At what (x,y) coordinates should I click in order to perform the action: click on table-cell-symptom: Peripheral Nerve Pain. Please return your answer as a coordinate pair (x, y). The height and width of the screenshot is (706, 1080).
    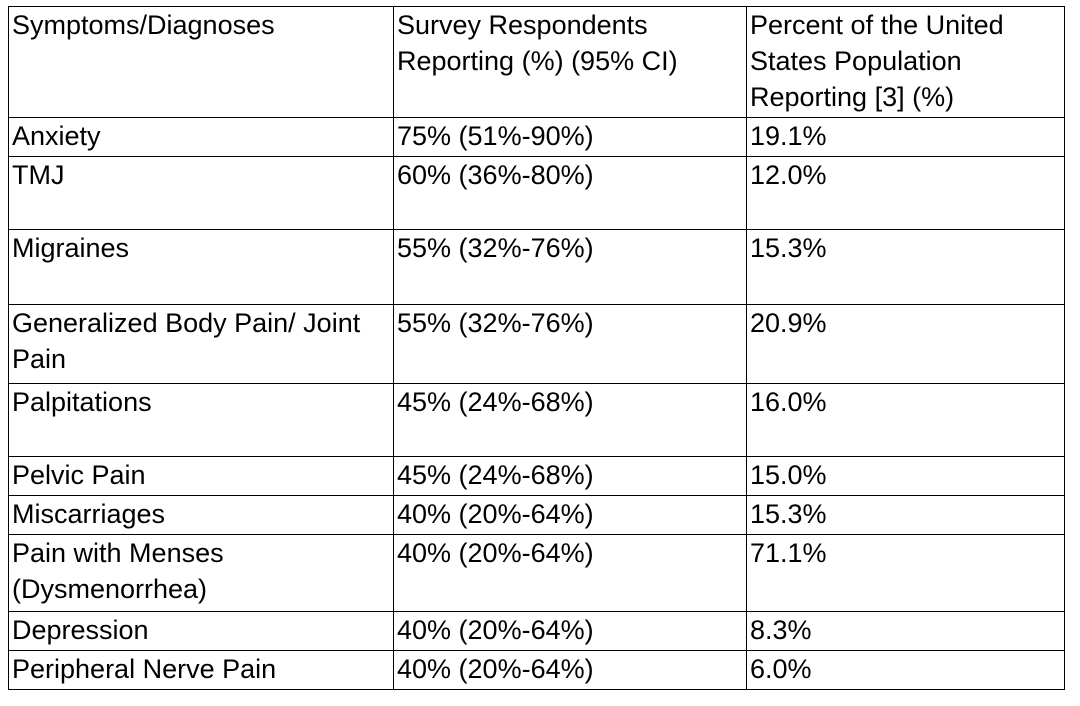
    Looking at the image, I should click on (201, 670).